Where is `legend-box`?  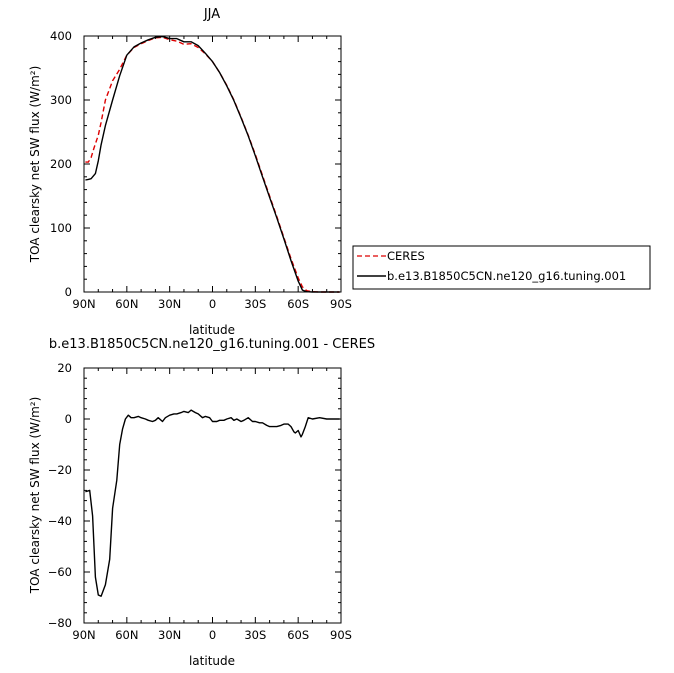 legend-box is located at coordinates (501, 267).